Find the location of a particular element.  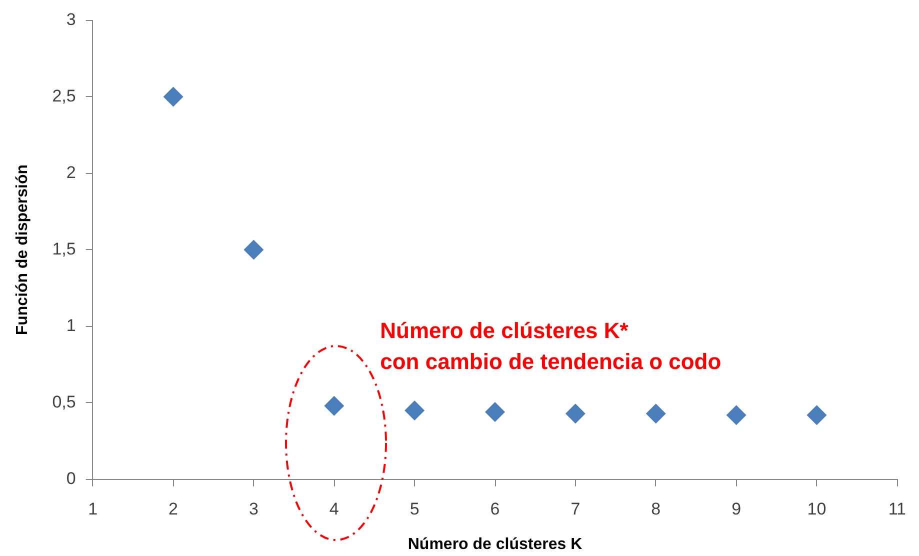

x-tick-label: 7 is located at coordinates (575, 508).